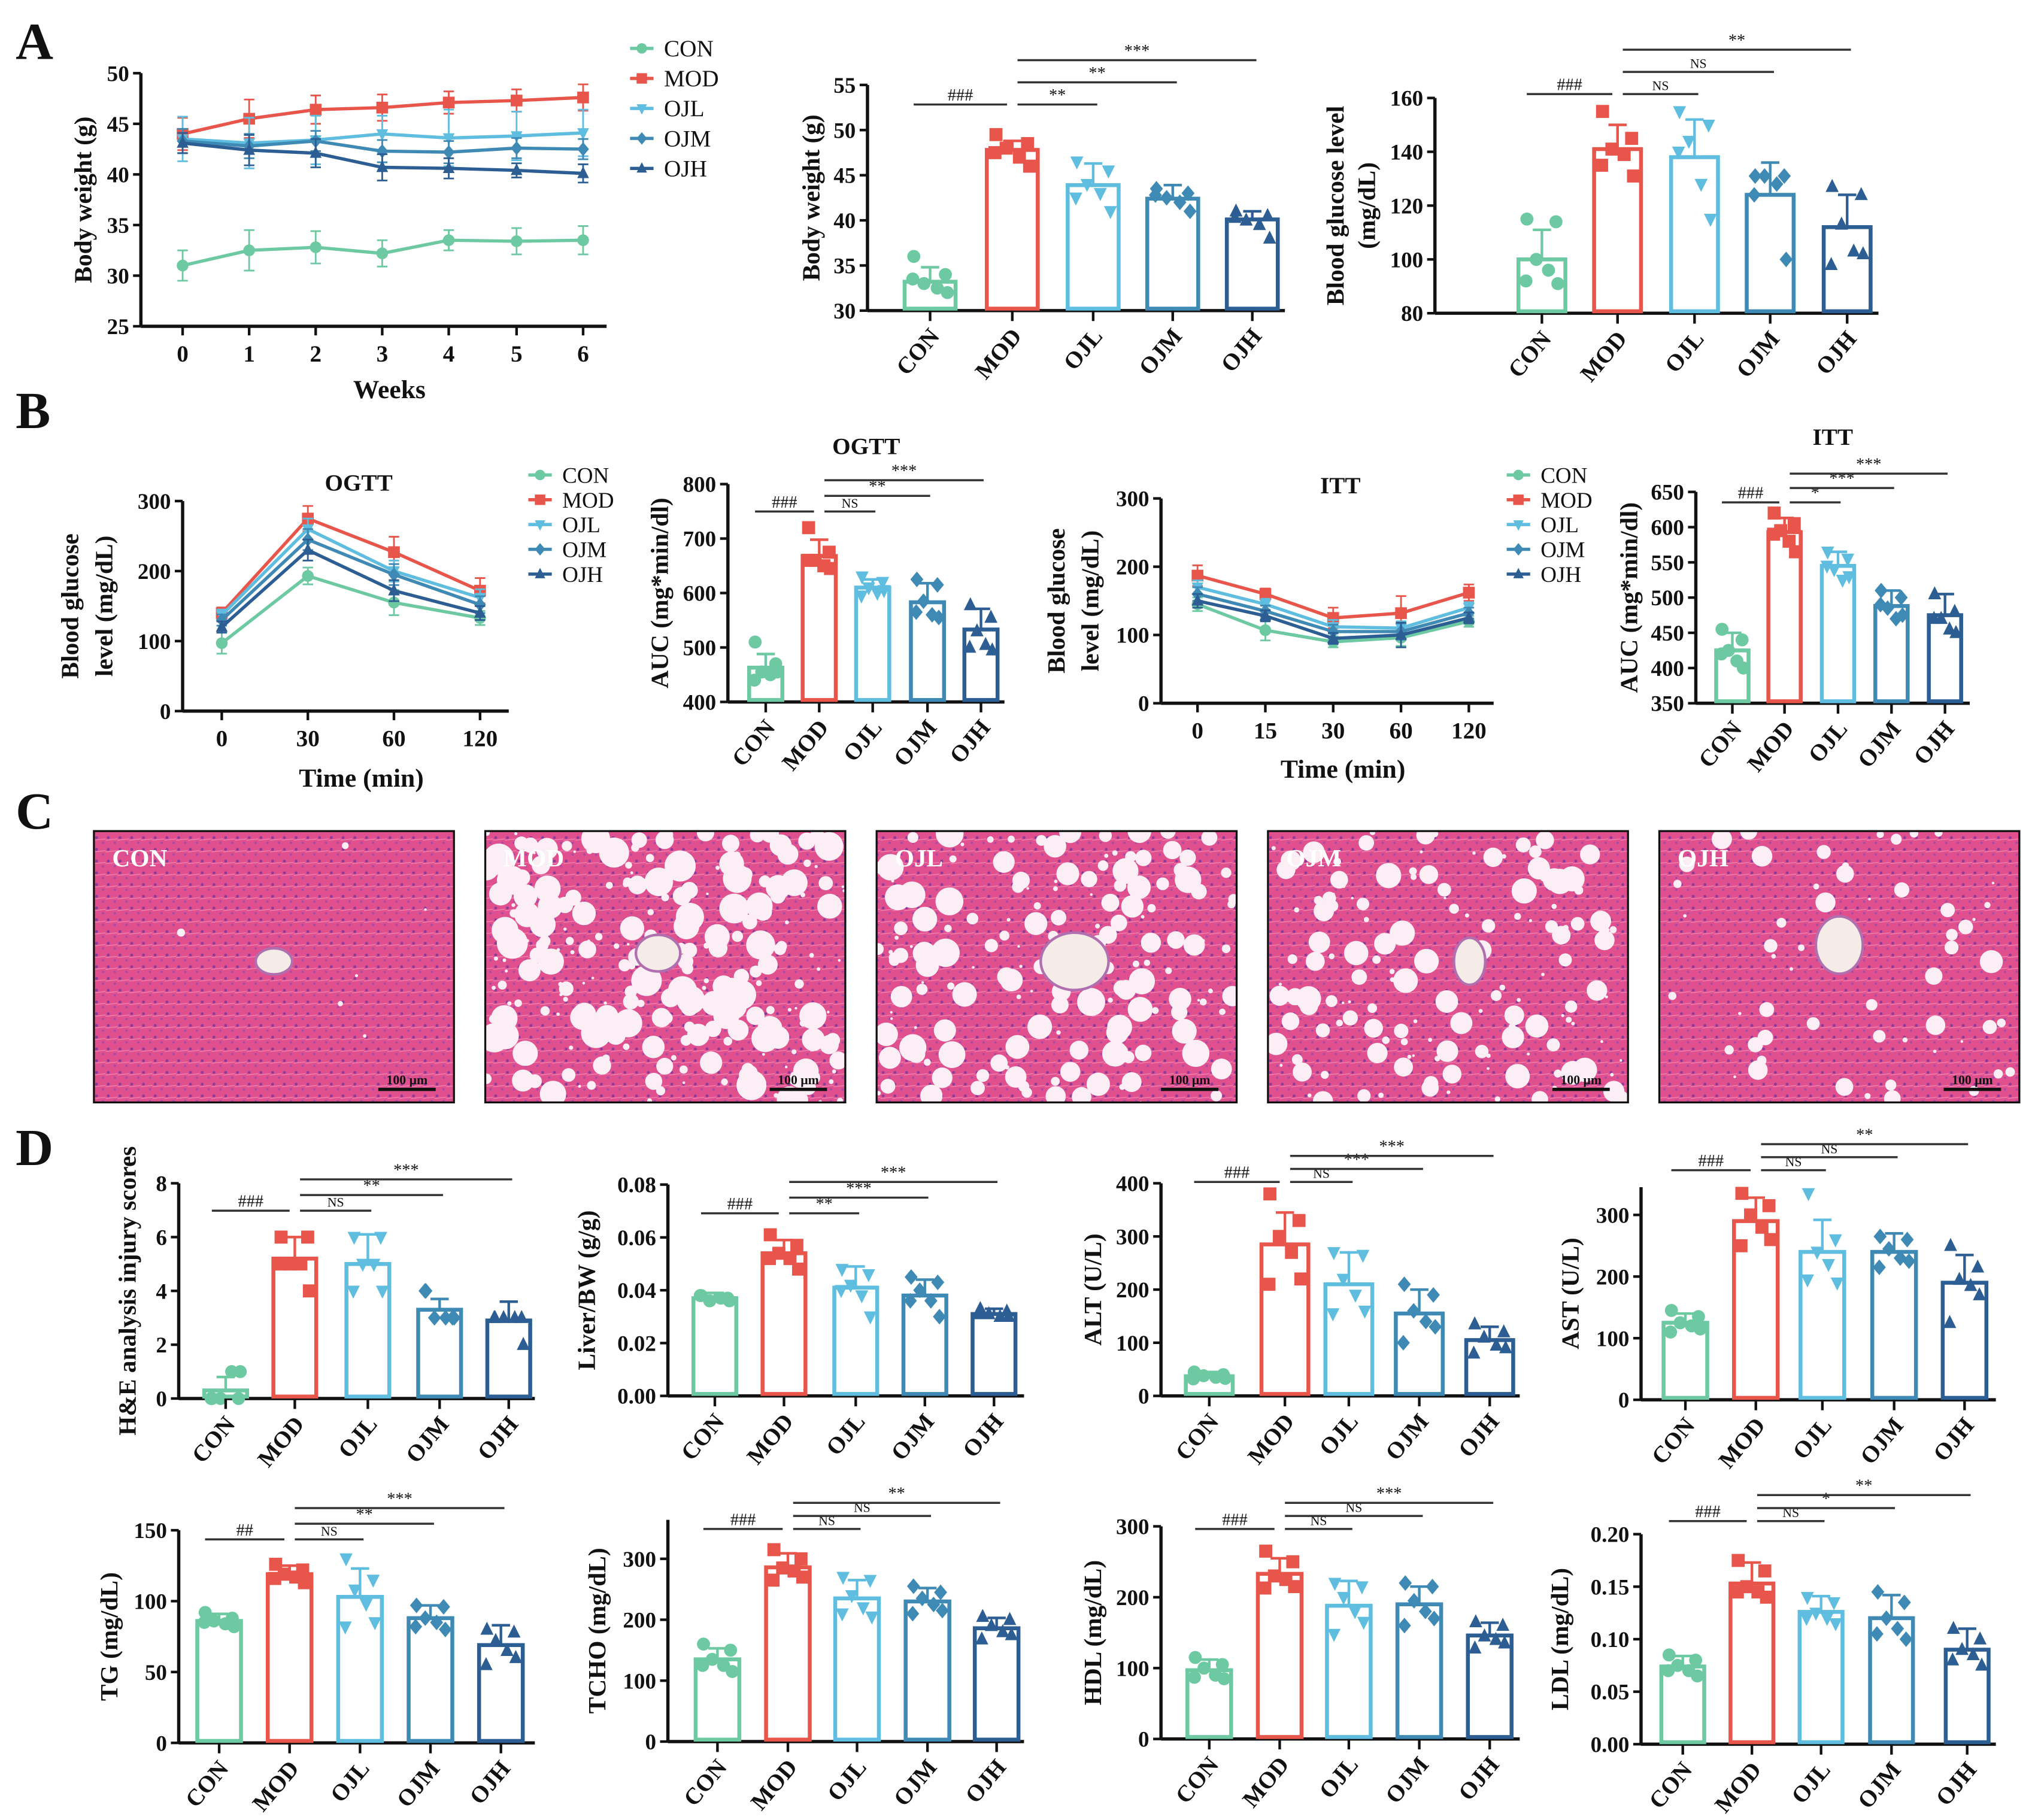 Image resolution: width=2035 pixels, height=1820 pixels. I want to click on legend-item-con: CON, so click(672, 49).